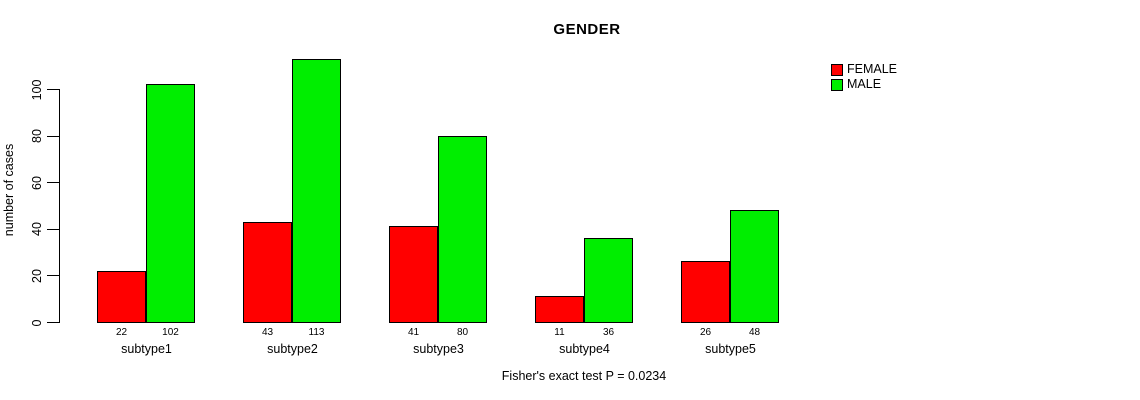 This screenshot has height=400, width=1140. Describe the element at coordinates (37, 89) in the screenshot. I see `y-tick-label: 100` at that location.